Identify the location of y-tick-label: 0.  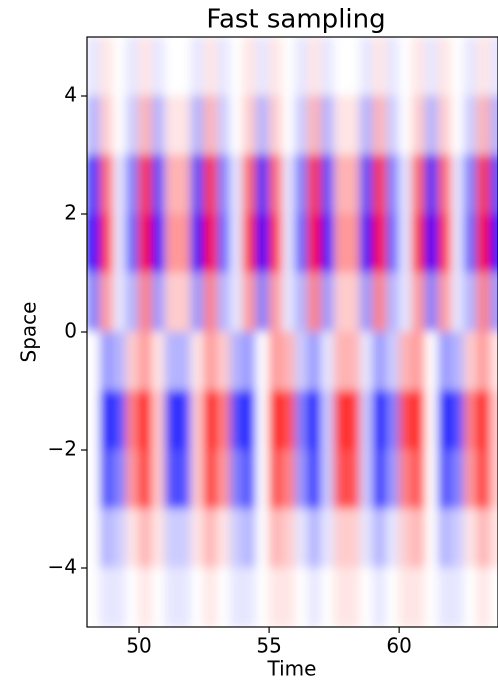
(70, 331).